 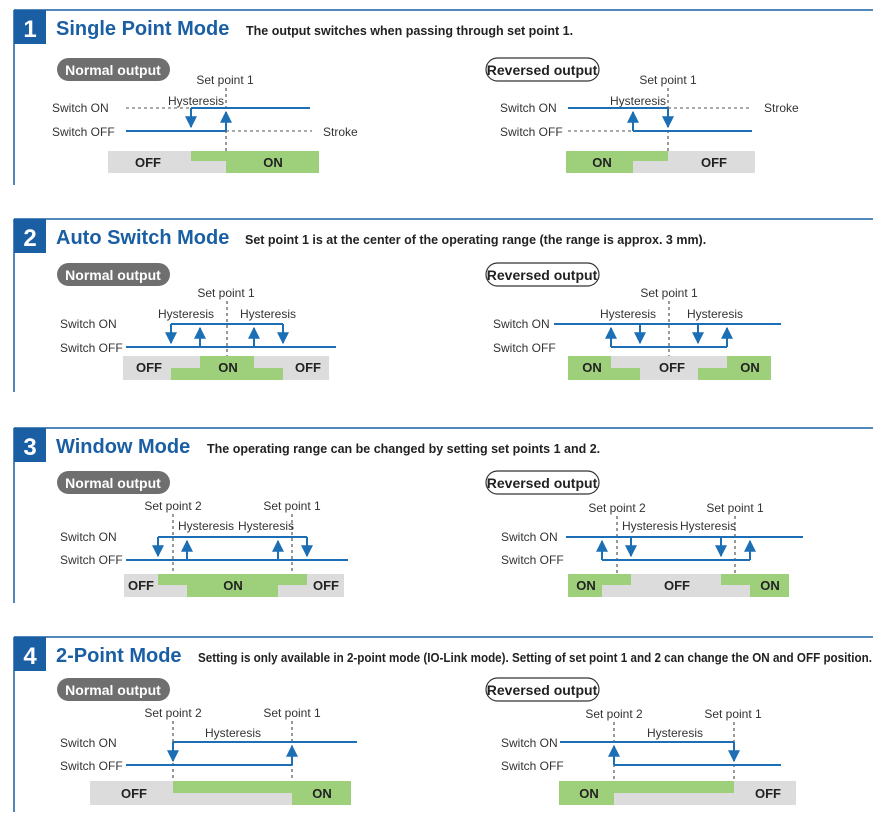 What do you see at coordinates (142, 238) in the screenshot?
I see `section-title: Auto Switch Mode` at bounding box center [142, 238].